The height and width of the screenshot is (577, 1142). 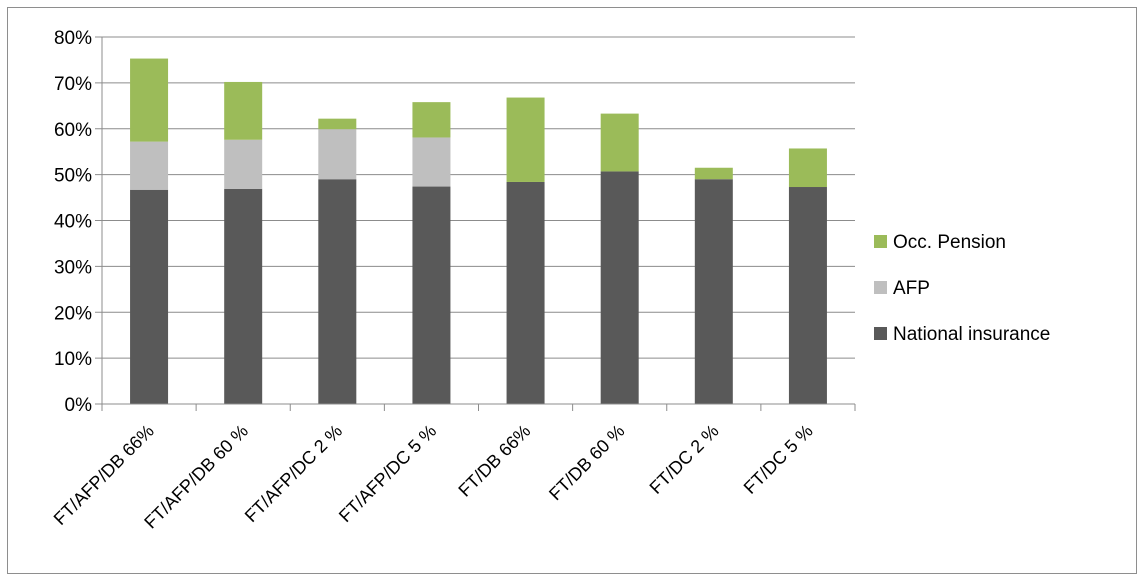 I want to click on legend-label: National insurance, so click(x=971, y=334).